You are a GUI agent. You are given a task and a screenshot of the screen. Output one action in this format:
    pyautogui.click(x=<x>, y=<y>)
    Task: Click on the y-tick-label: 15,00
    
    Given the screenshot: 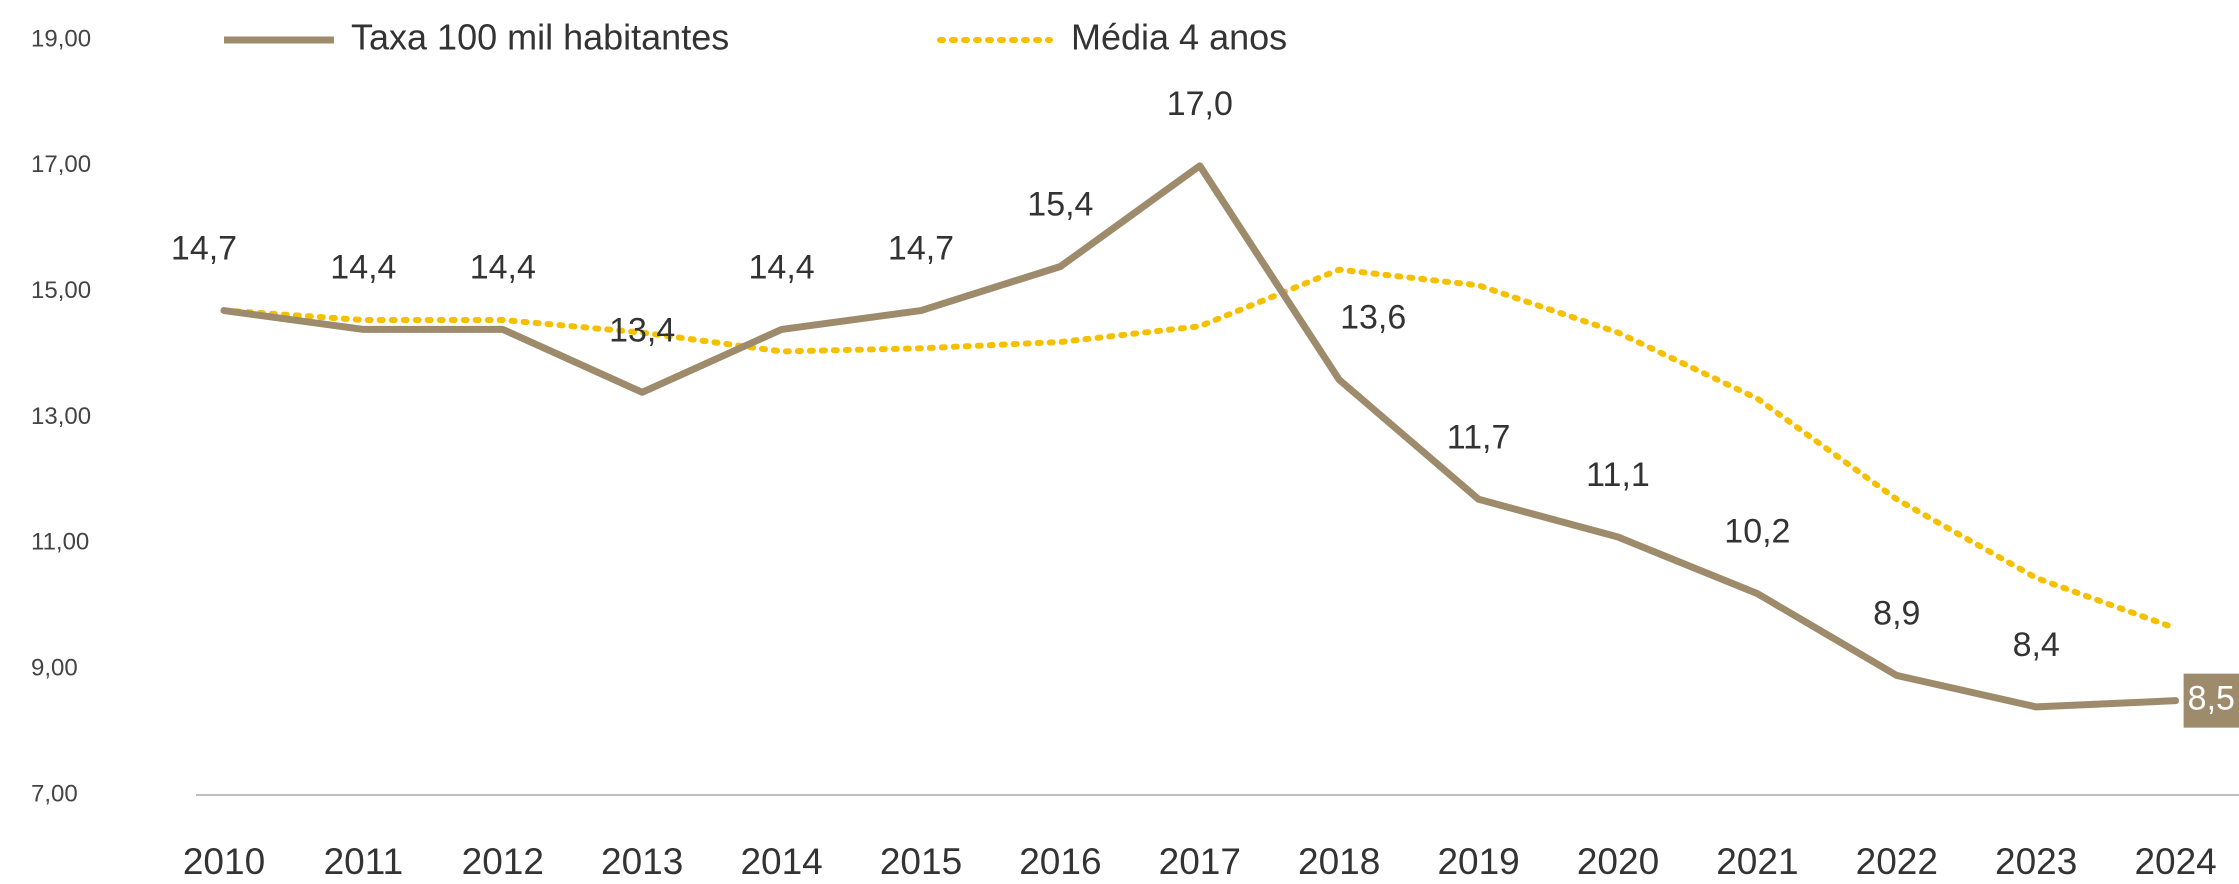 What is the action you would take?
    pyautogui.click(x=61, y=290)
    